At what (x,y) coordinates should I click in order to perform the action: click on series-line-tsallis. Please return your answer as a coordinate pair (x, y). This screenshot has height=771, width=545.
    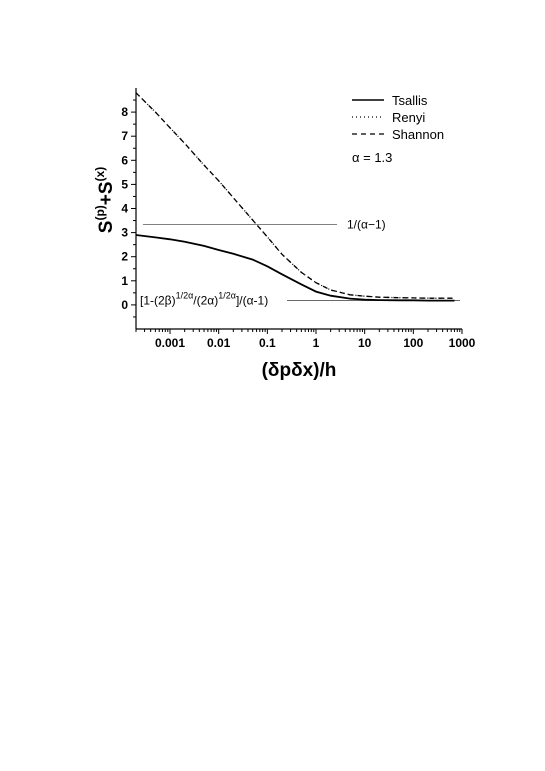
    Looking at the image, I should click on (295, 268).